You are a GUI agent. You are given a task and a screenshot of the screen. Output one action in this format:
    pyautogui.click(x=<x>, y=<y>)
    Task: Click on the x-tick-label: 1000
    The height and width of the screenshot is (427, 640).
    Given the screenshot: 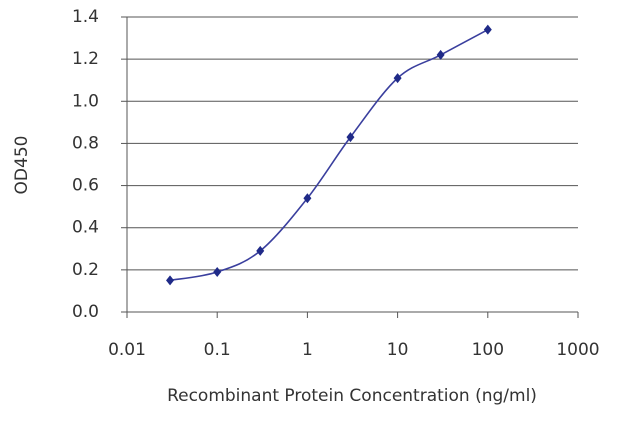 What is the action you would take?
    pyautogui.click(x=577, y=350)
    